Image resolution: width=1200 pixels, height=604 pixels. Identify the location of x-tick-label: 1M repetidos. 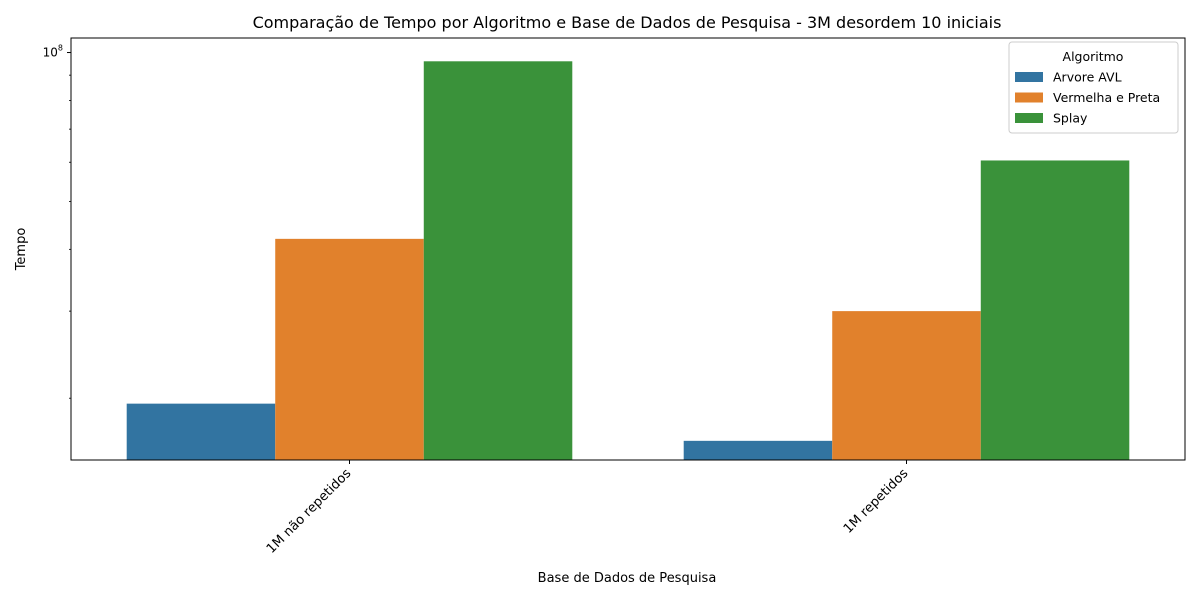
(876, 501).